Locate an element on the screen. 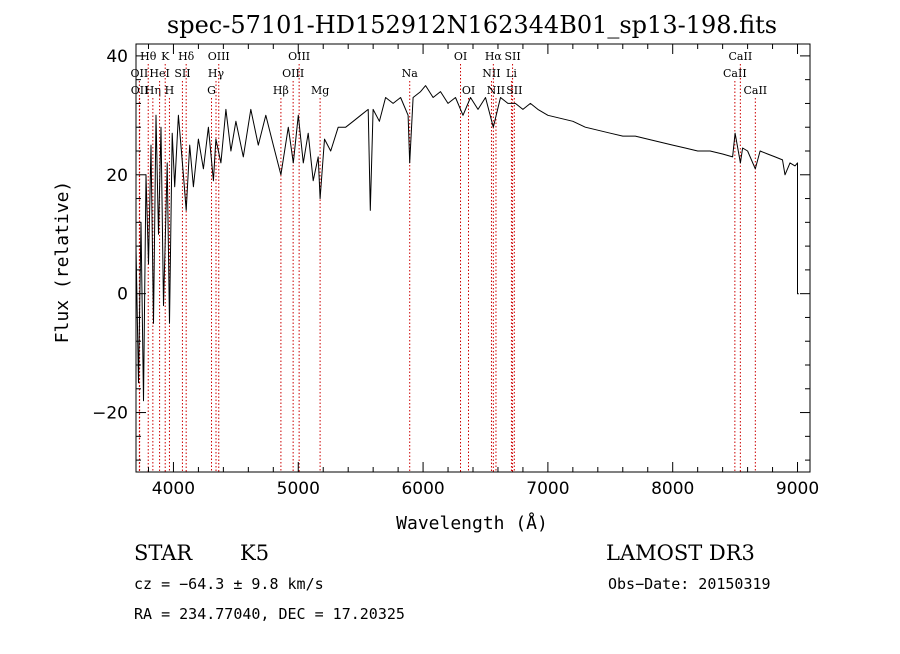  line-marker-label: H is located at coordinates (170, 90).